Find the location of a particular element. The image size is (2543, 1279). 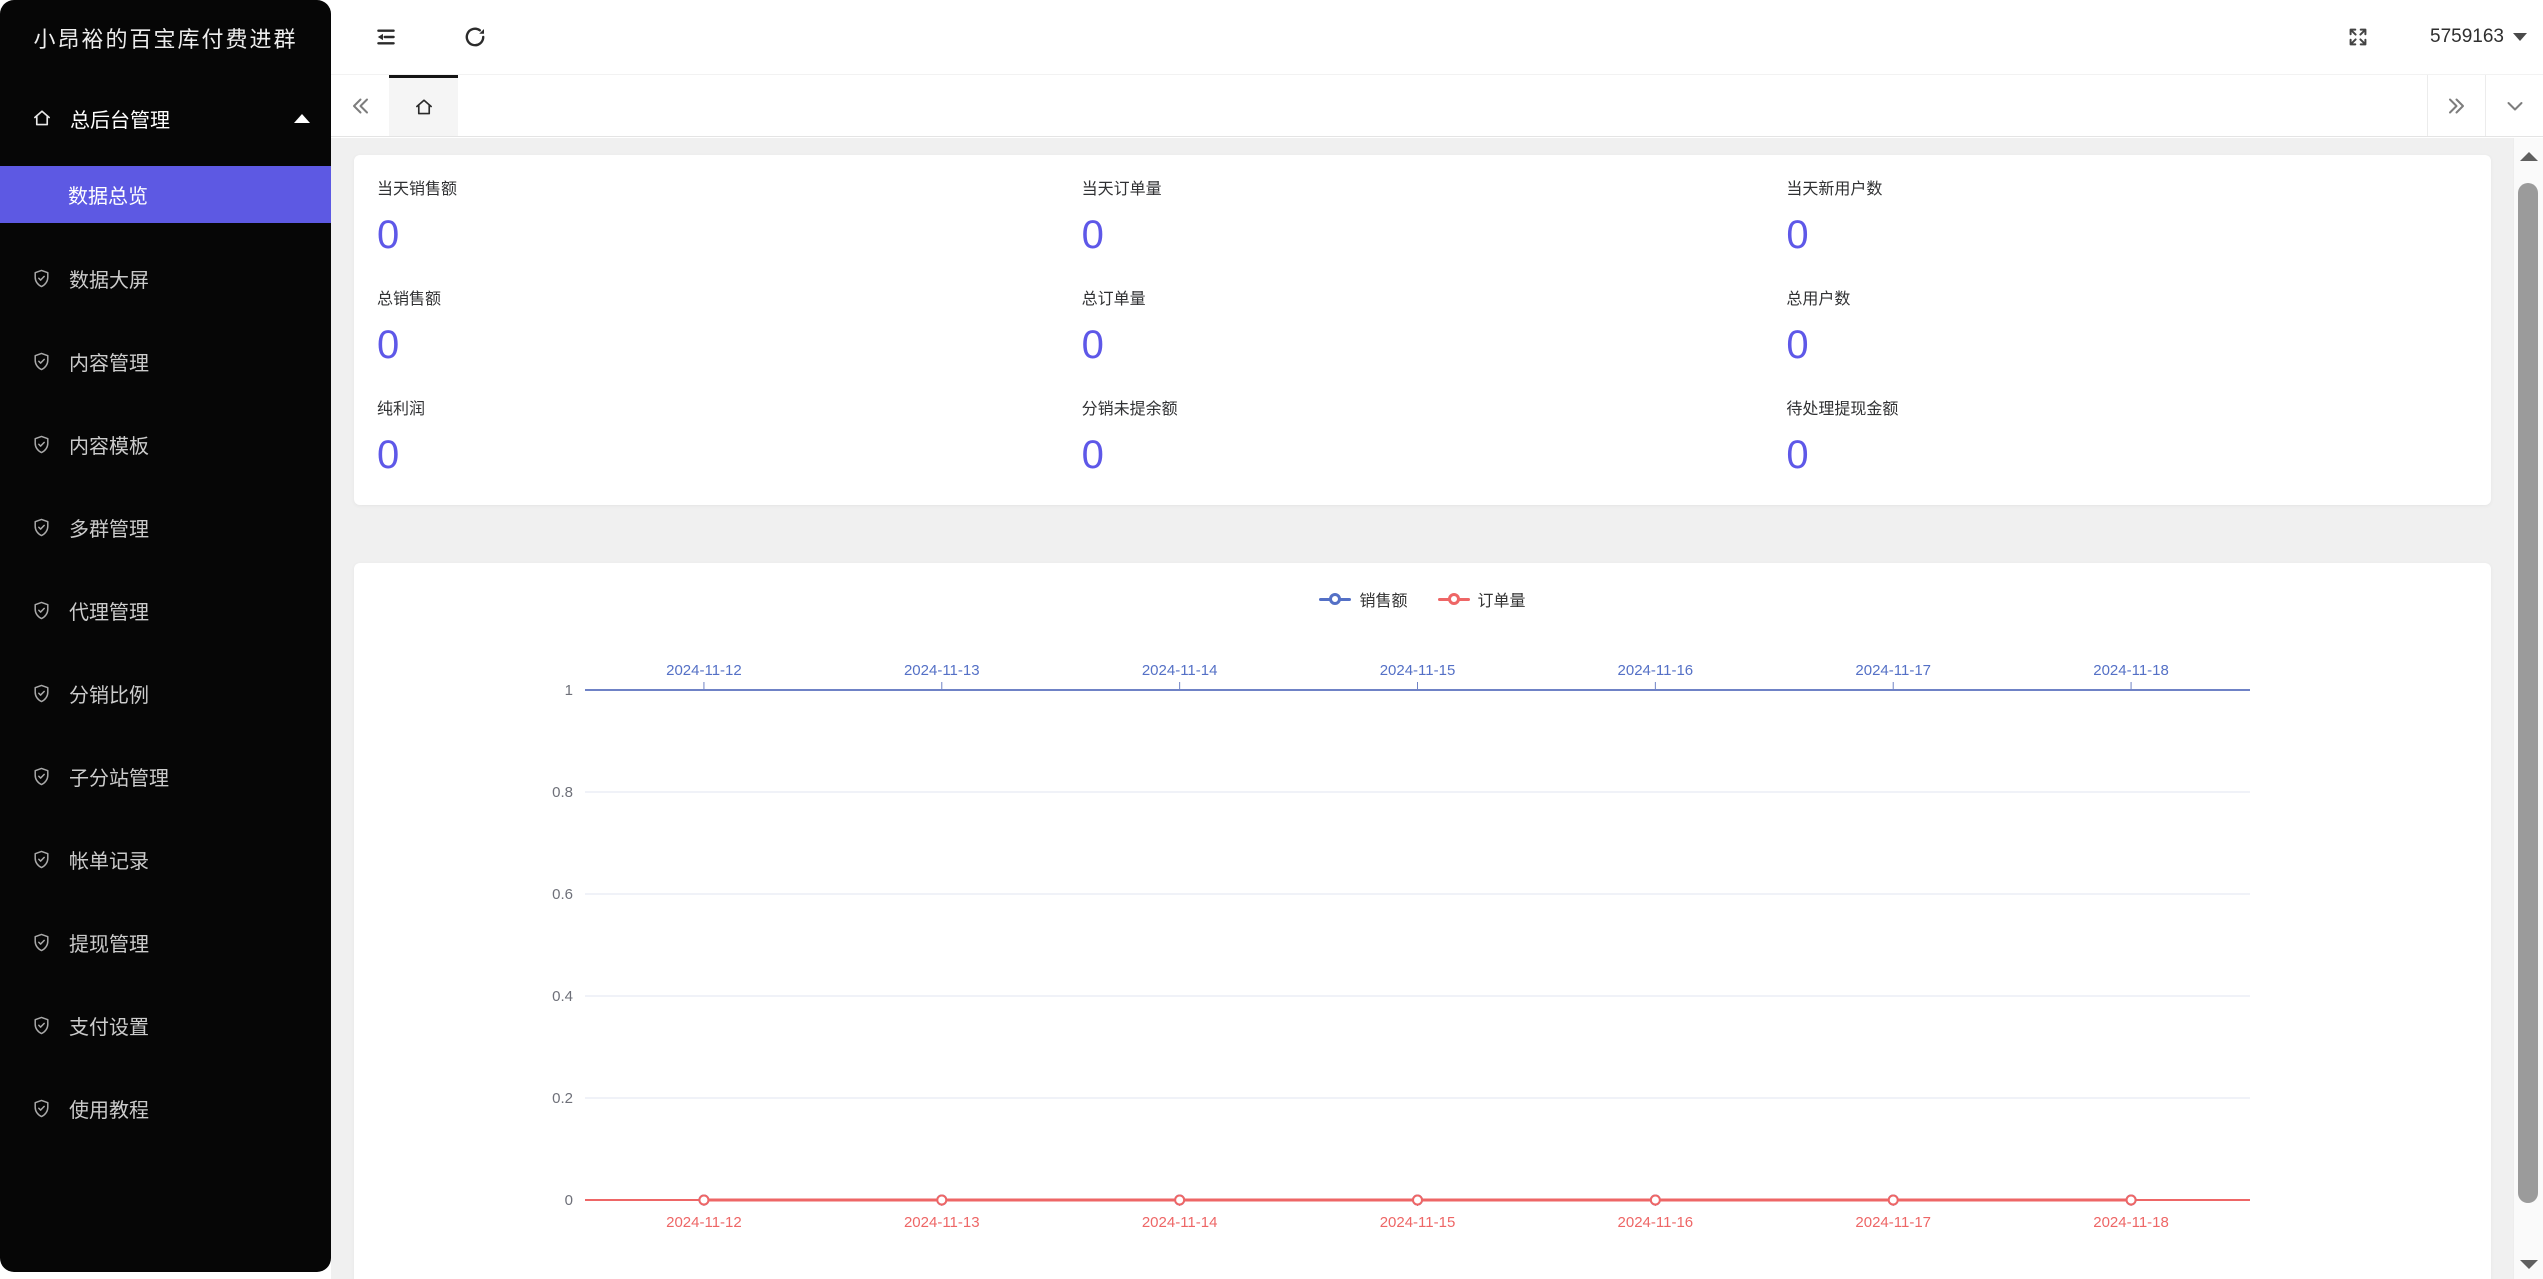

stat-item: 当天订单量 0 is located at coordinates (1434, 228).